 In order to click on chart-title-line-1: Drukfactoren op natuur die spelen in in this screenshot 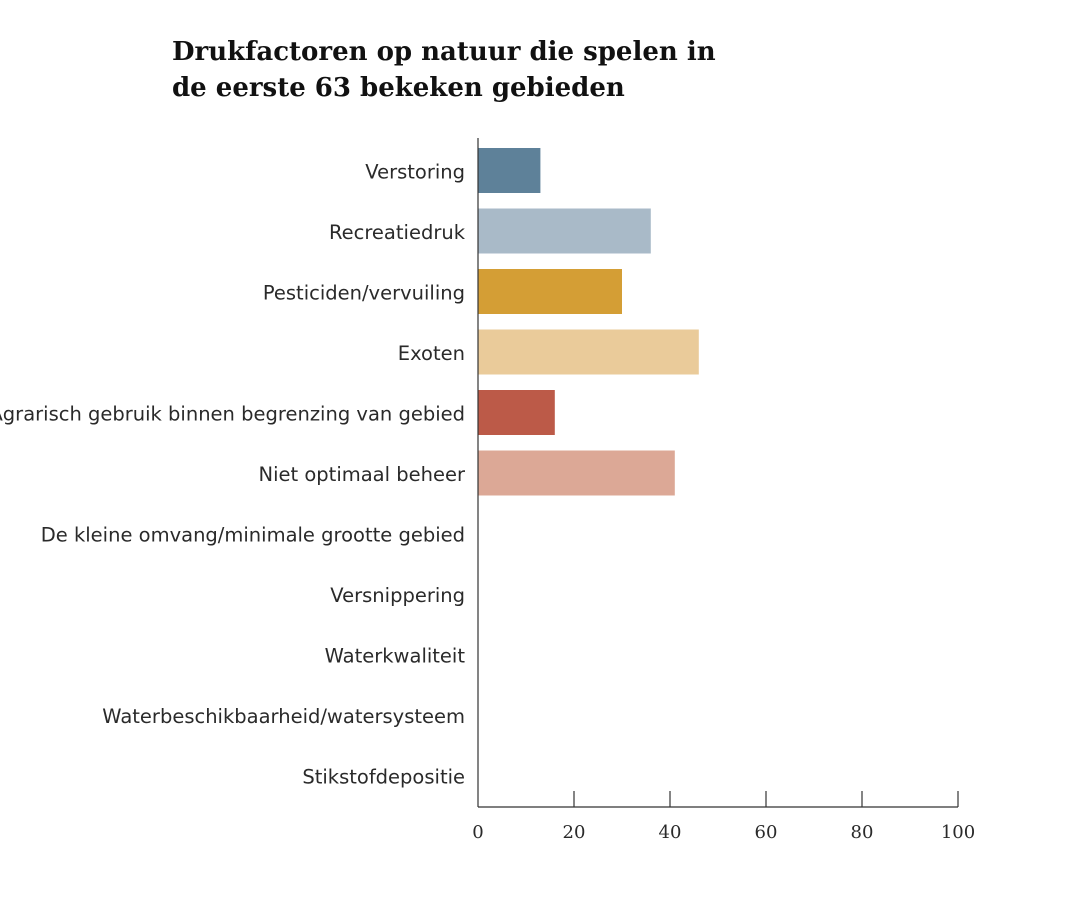, I will do `click(444, 52)`.